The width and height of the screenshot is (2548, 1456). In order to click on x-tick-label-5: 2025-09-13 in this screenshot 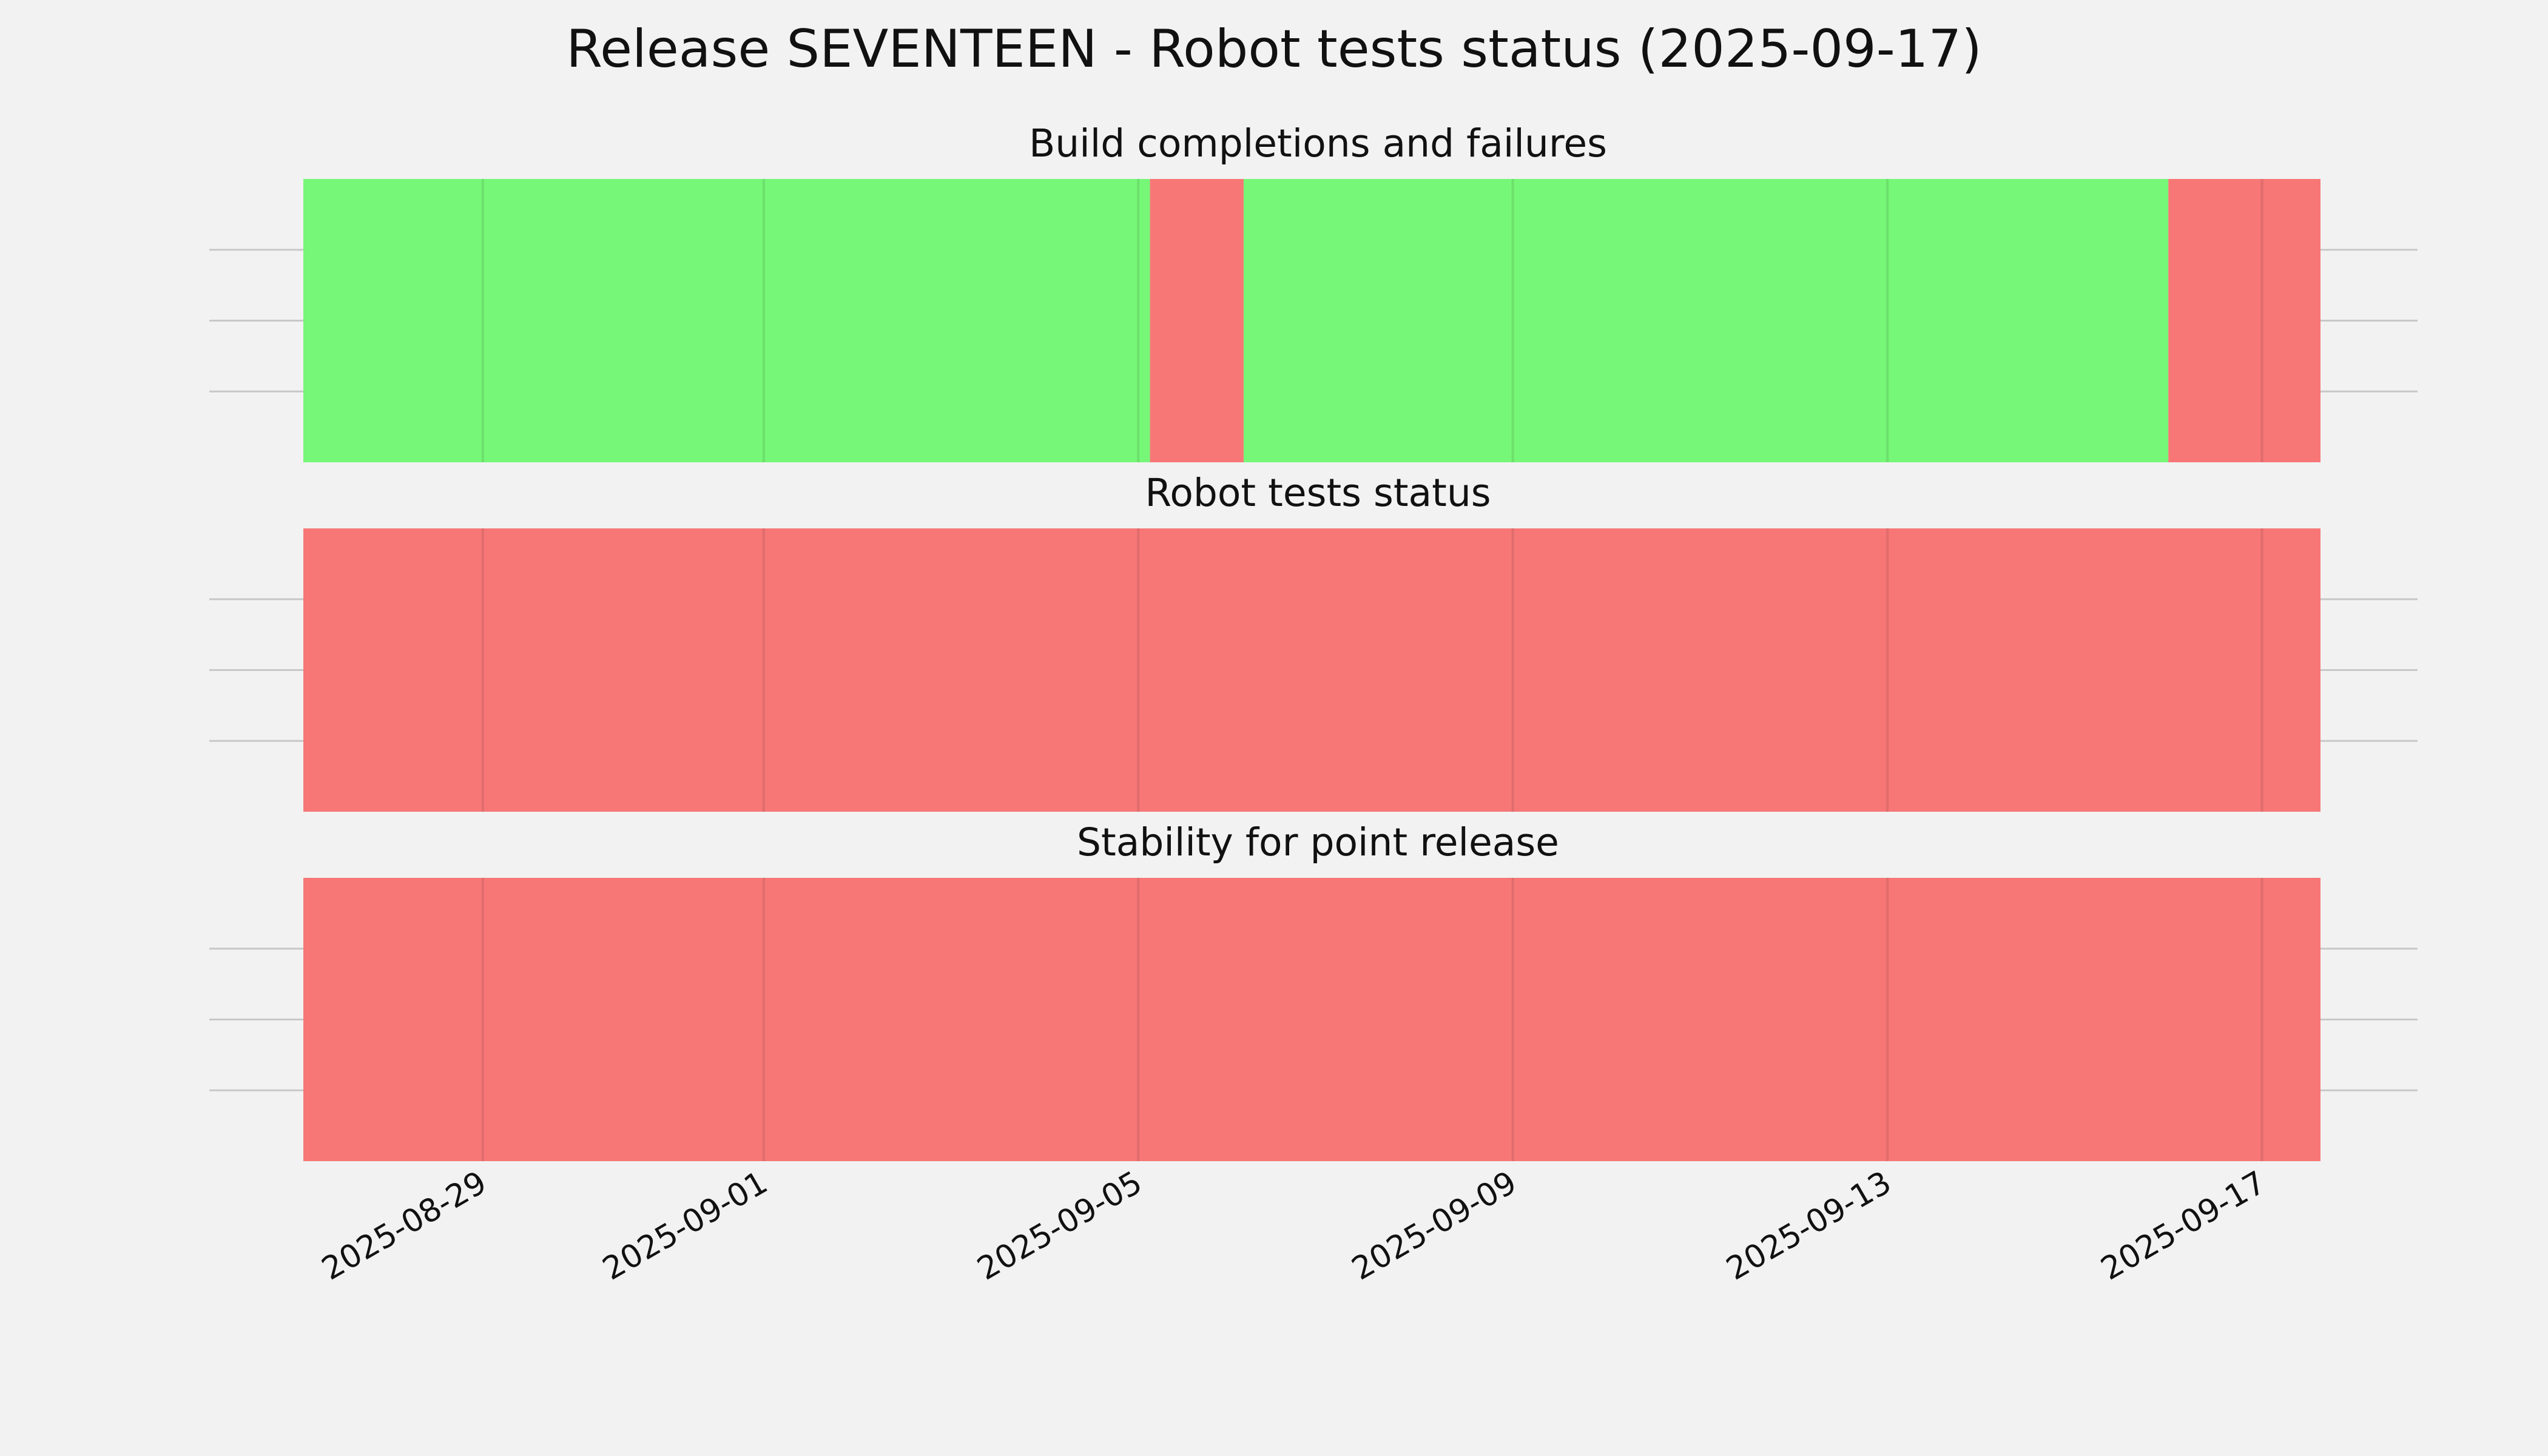, I will do `click(1809, 1225)`.